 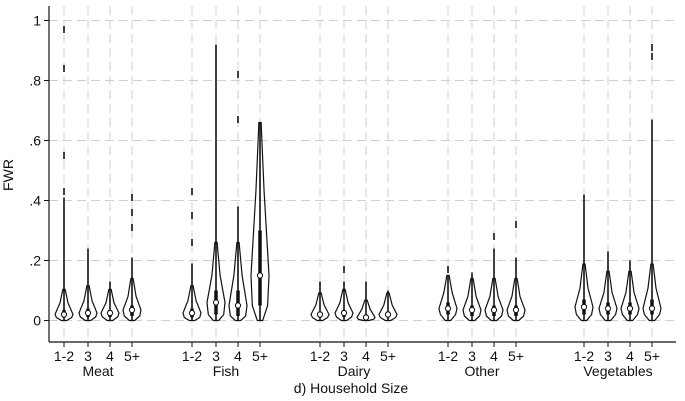 What do you see at coordinates (35, 141) in the screenshot?
I see `y-tick-label: .6` at bounding box center [35, 141].